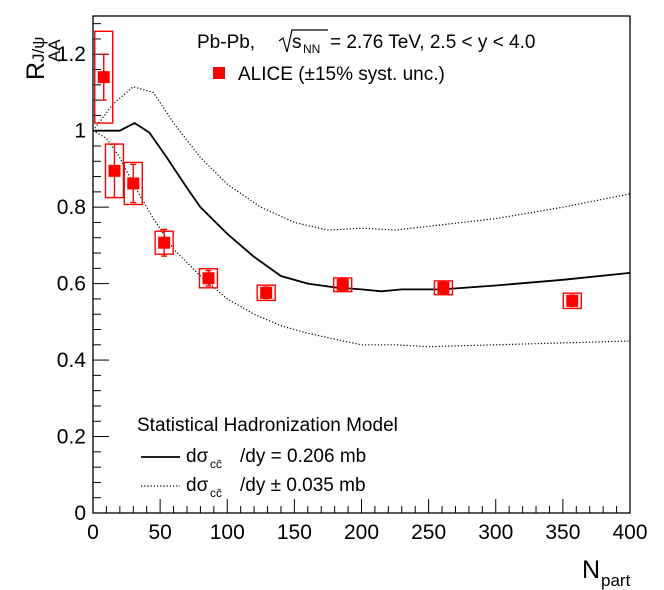  What do you see at coordinates (216, 493) in the screenshot?
I see `legend-band-sub: cc̄` at bounding box center [216, 493].